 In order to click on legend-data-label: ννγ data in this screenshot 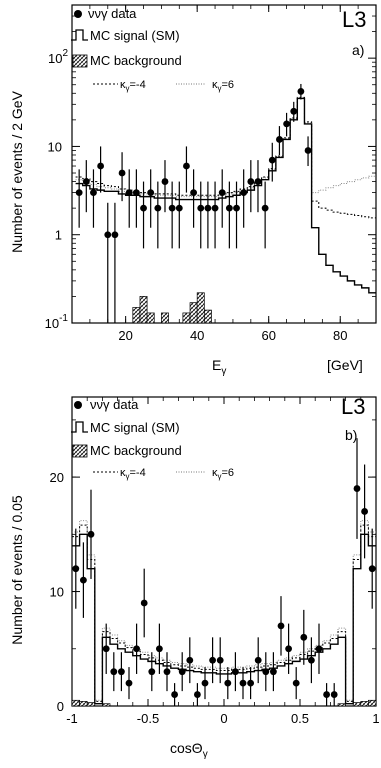, I will do `click(114, 404)`.